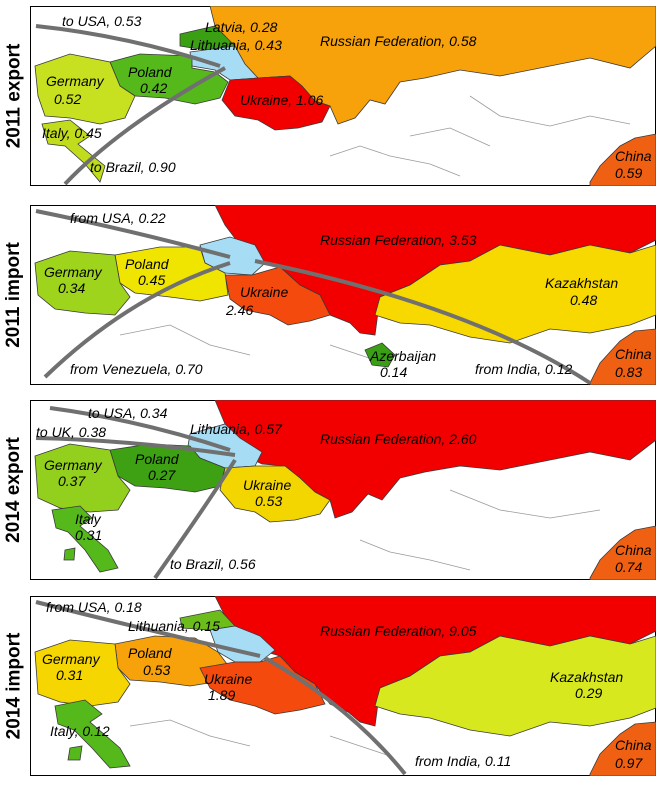  I want to click on label-italy: Italy, 0.45, so click(72, 133).